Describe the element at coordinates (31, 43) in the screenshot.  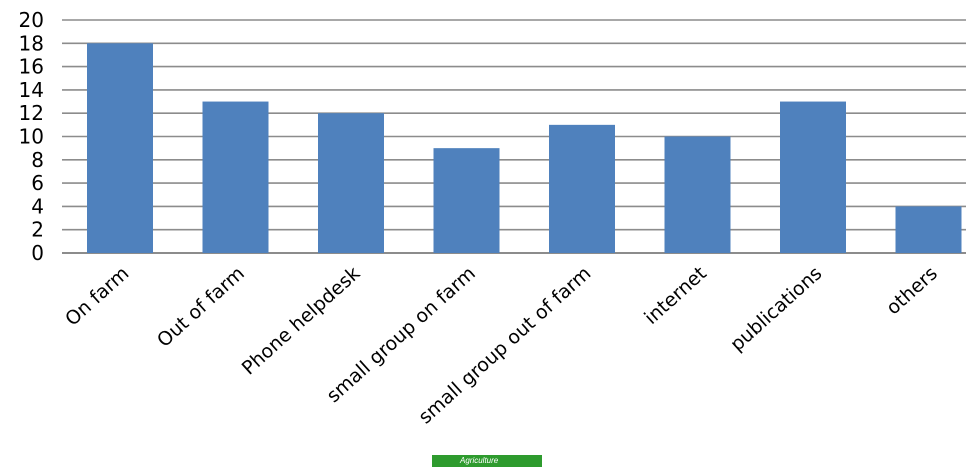
I see `y-tick-label: 18` at that location.